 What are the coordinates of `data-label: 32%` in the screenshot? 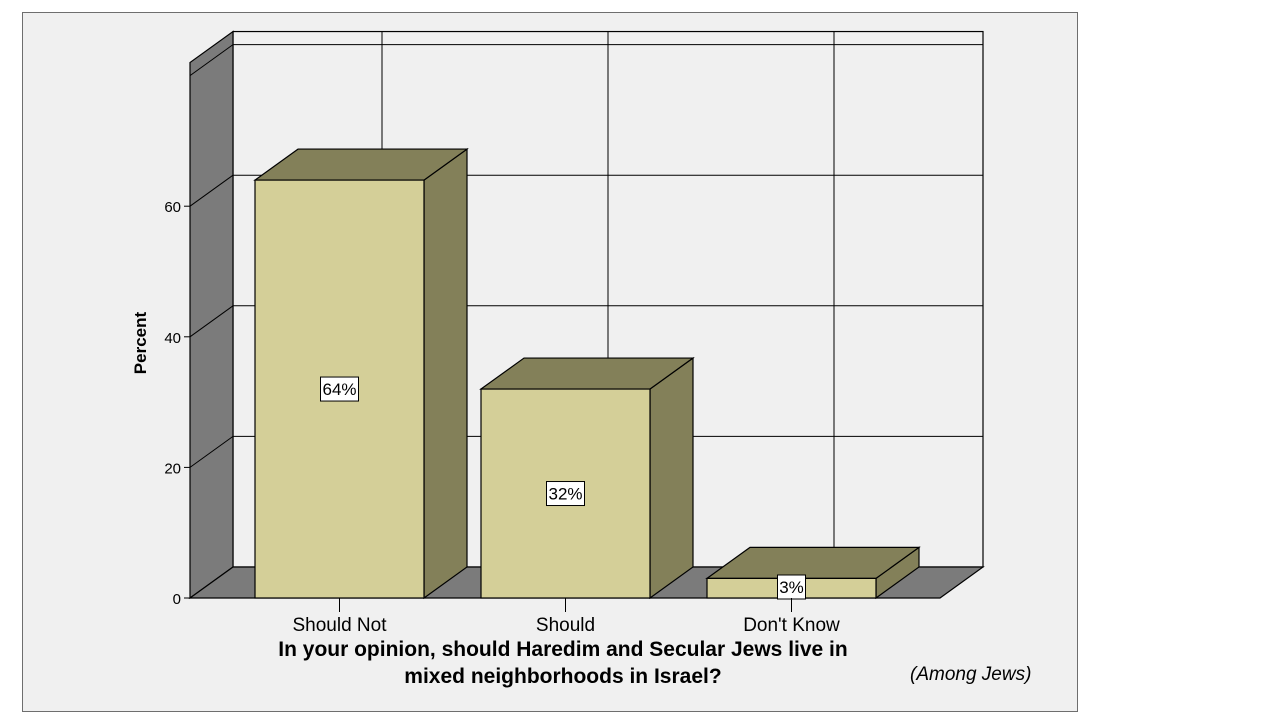 It's located at (565, 494).